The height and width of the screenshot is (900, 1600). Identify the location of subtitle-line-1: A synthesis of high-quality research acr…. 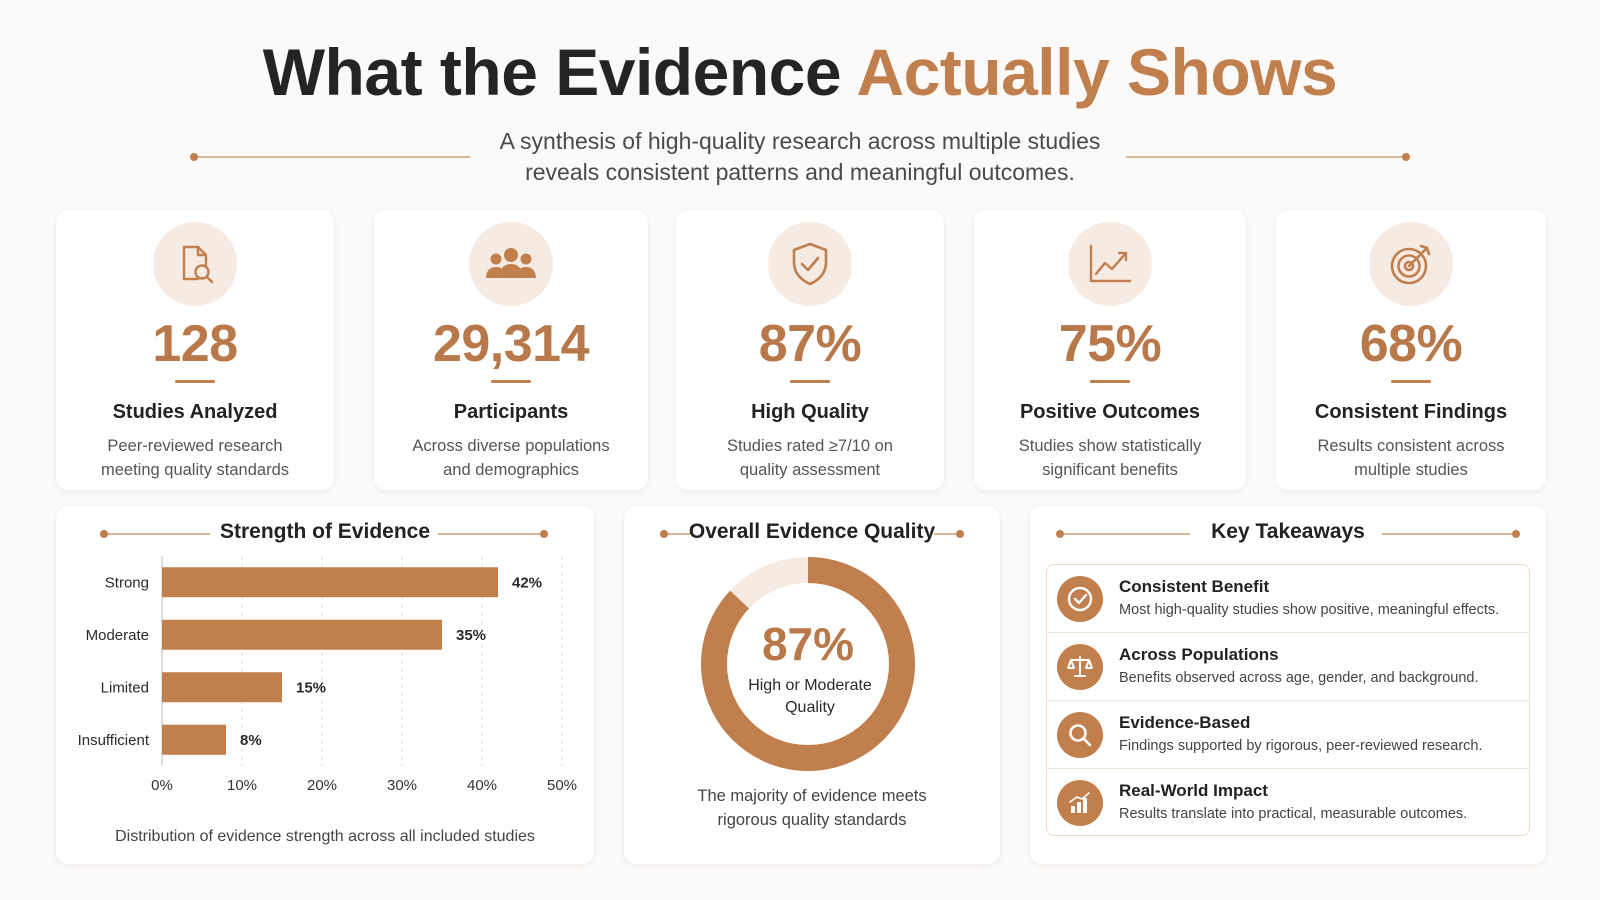
(800, 141).